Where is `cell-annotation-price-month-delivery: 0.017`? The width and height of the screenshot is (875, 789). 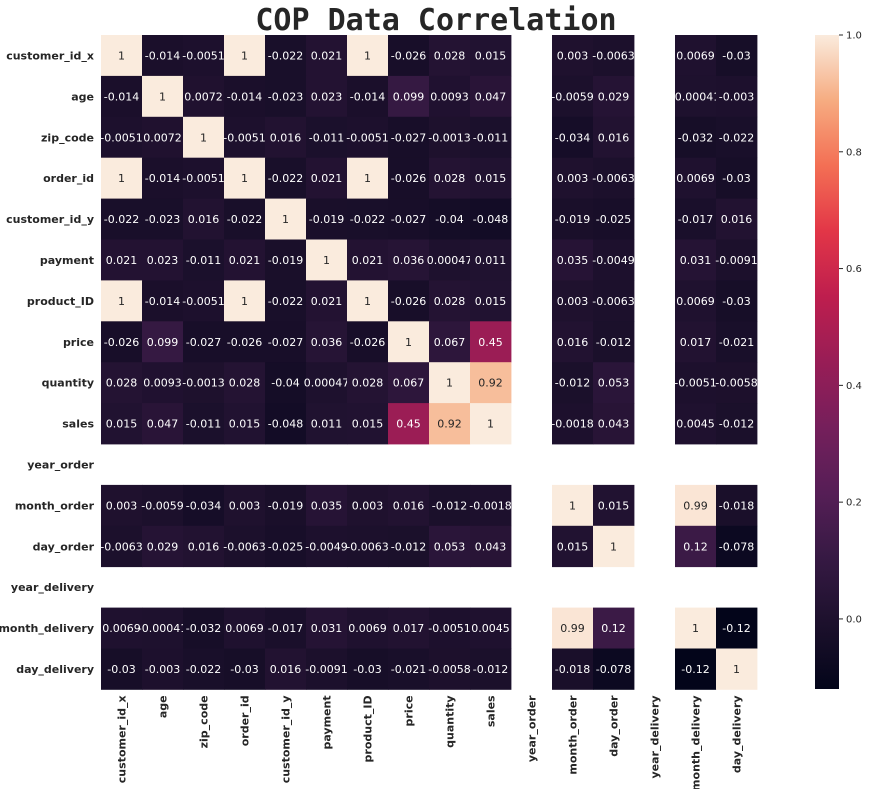
cell-annotation-price-month-delivery: 0.017 is located at coordinates (696, 342).